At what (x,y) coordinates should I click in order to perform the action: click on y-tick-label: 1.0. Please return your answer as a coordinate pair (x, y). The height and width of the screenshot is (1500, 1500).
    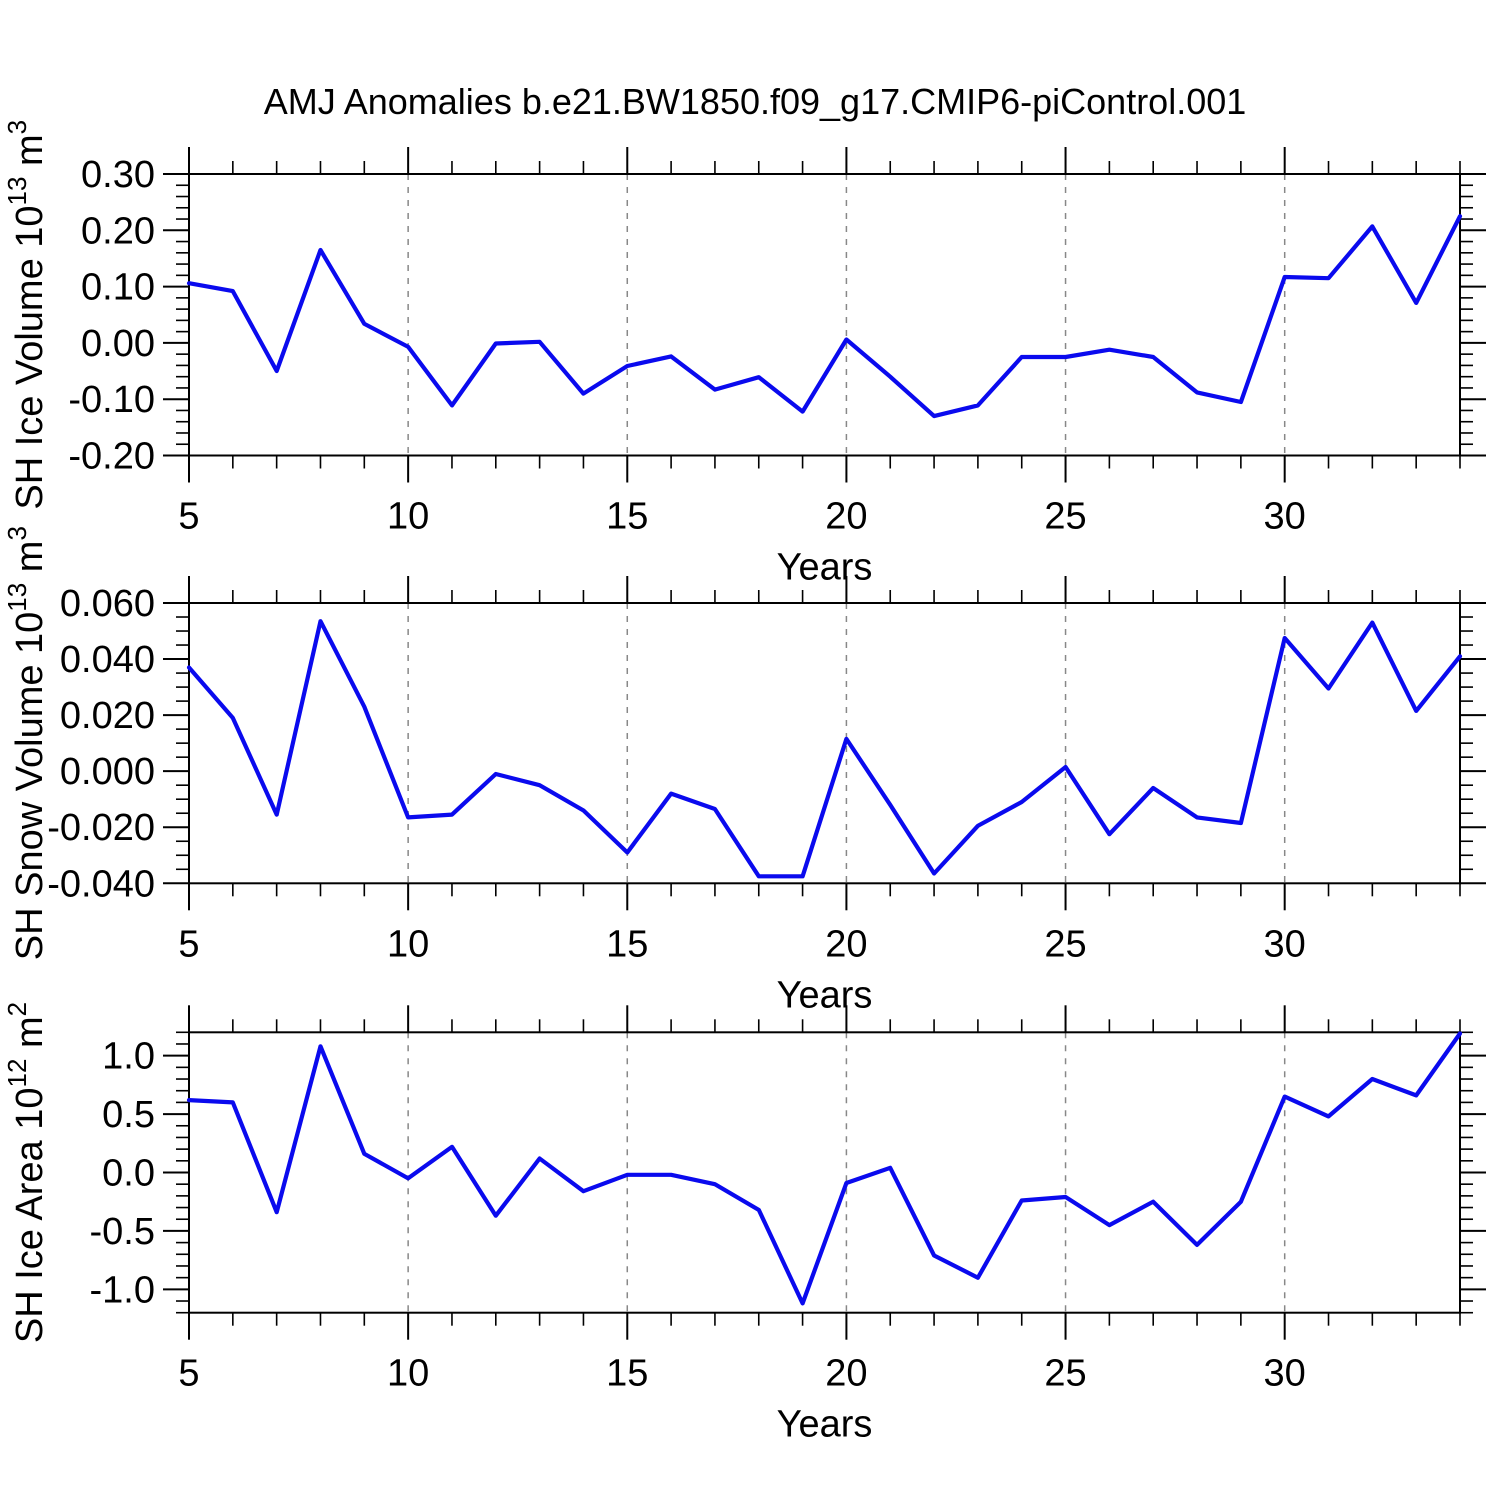
    Looking at the image, I should click on (128, 1057).